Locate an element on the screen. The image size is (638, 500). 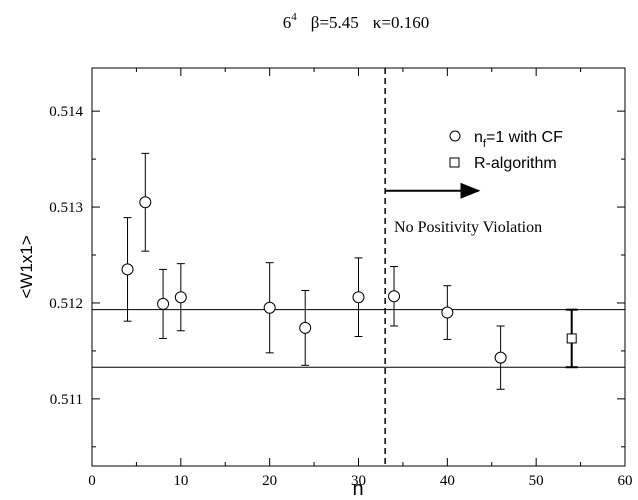
legend-label-cf: nf=1 with CF is located at coordinates (518, 139).